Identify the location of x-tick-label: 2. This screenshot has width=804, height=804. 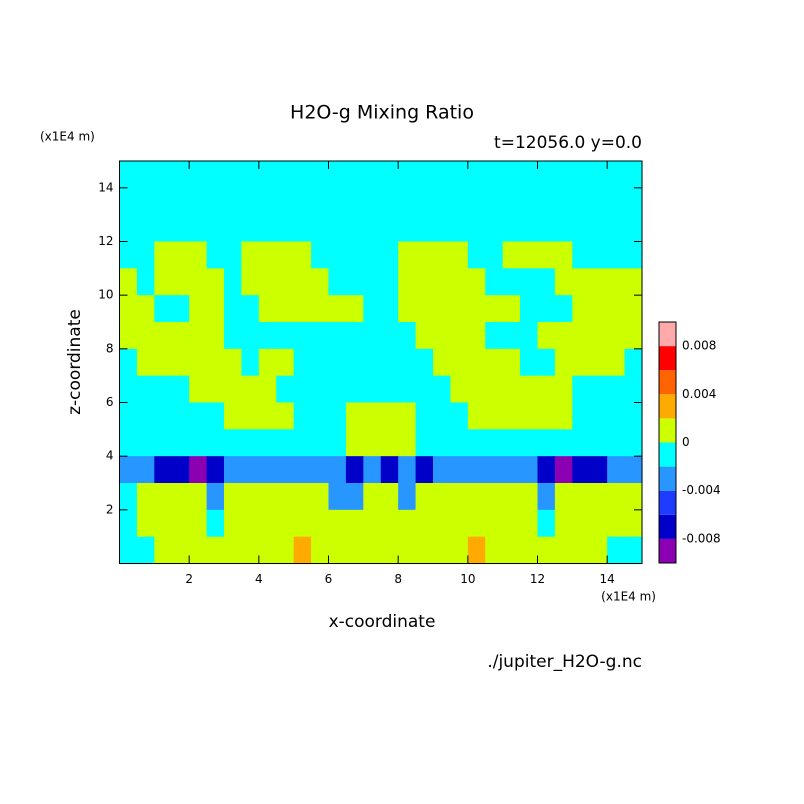
(189, 579).